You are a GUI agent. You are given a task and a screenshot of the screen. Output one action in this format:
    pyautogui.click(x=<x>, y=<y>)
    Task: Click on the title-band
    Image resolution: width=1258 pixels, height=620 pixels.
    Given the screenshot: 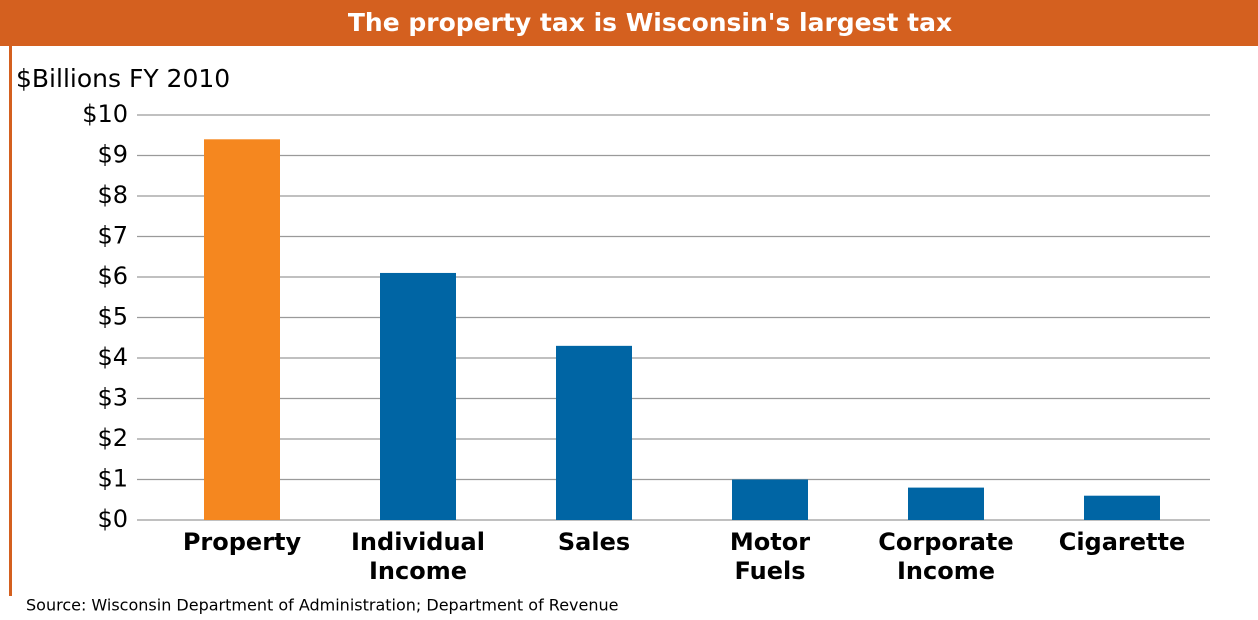 What is the action you would take?
    pyautogui.click(x=629, y=23)
    